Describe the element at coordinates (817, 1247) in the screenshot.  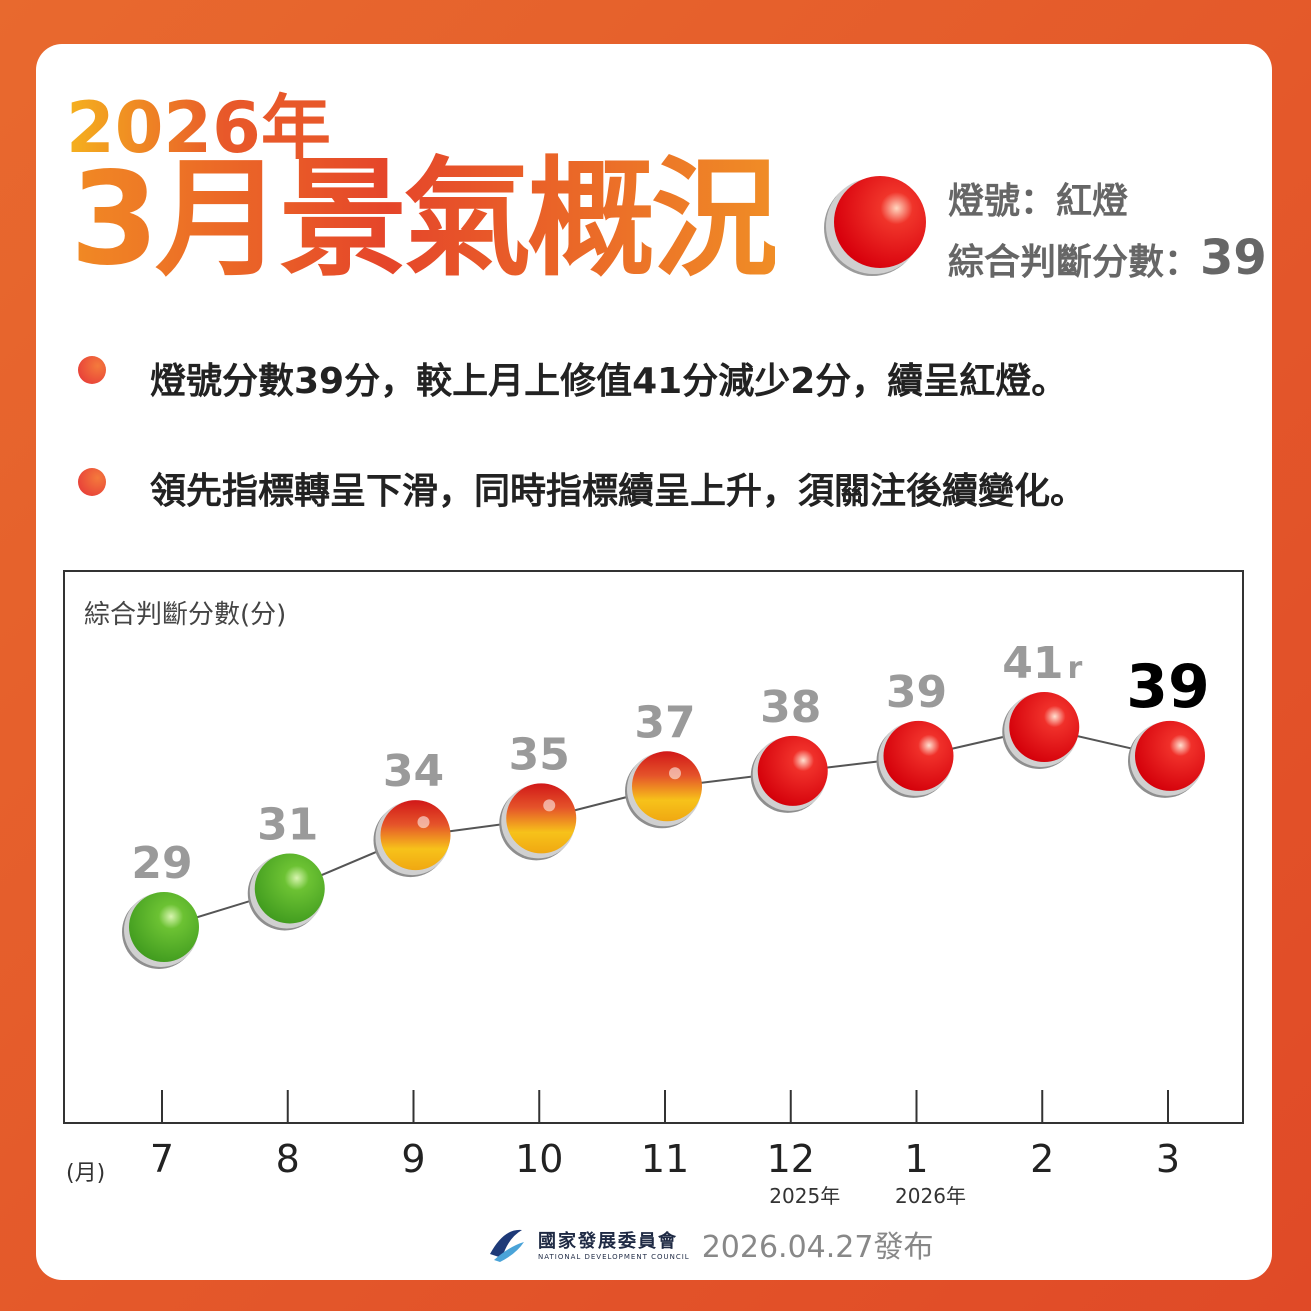
I see `publish-date: 2026.04.27發布` at that location.